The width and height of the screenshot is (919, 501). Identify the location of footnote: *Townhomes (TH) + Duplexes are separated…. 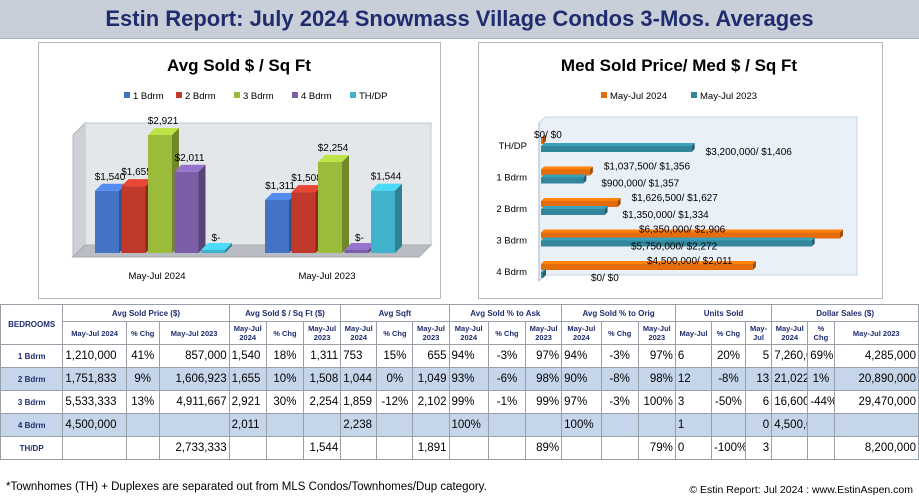
(246, 487).